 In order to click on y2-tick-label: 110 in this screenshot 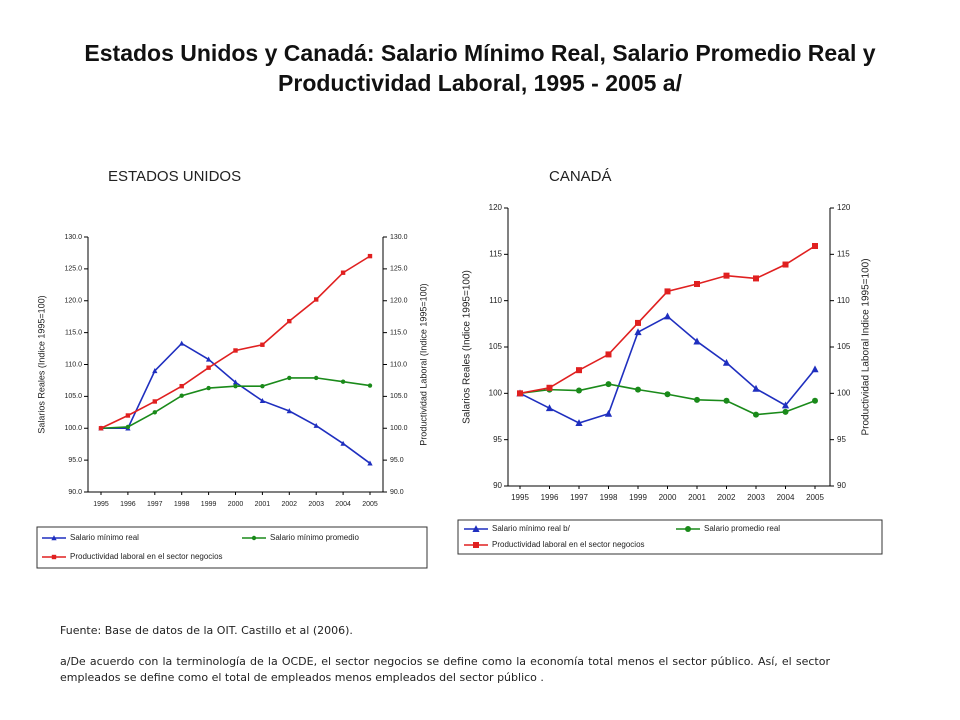, I will do `click(843, 300)`.